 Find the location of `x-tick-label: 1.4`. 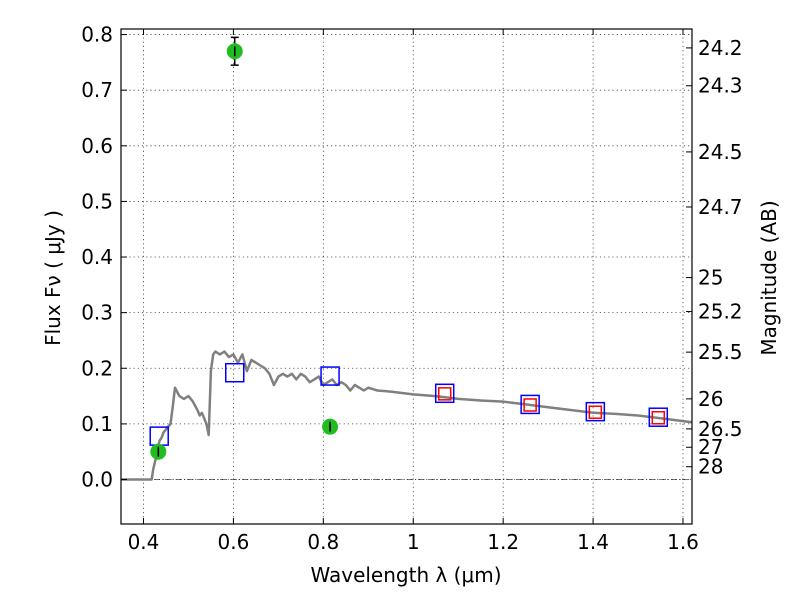

x-tick-label: 1.4 is located at coordinates (593, 542).